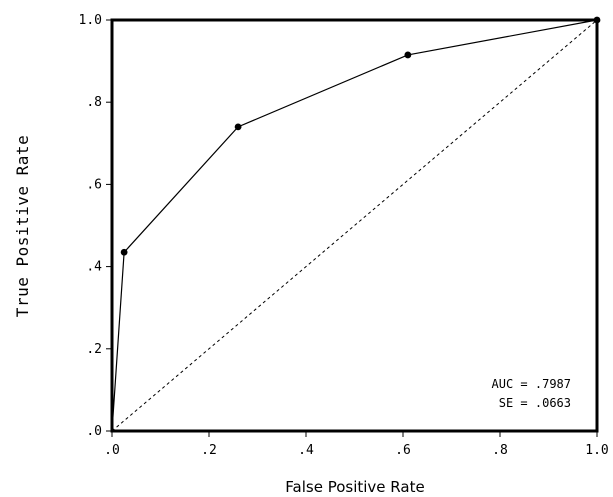 The width and height of the screenshot is (613, 497). I want to click on x-tick-label-2: .4, so click(306, 450).